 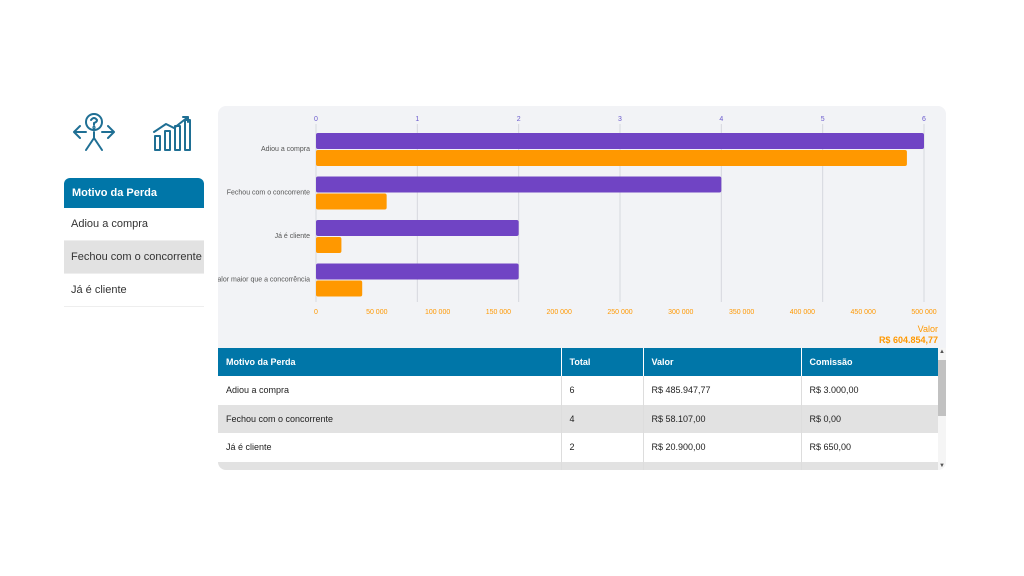 What do you see at coordinates (942, 466) in the screenshot?
I see `scroll-down-arrow-icon: ▼` at bounding box center [942, 466].